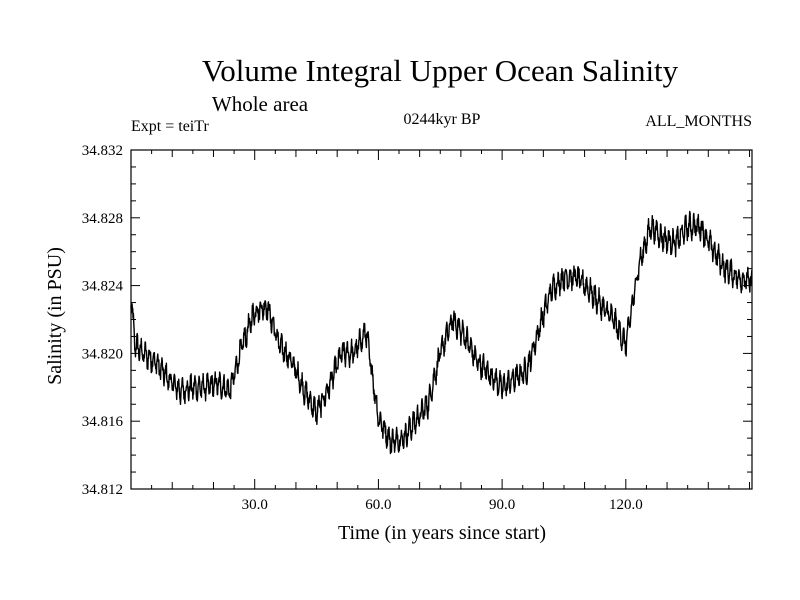  What do you see at coordinates (440, 70) in the screenshot?
I see `chart-title: Volume Integral Upper Ocean Salinity` at bounding box center [440, 70].